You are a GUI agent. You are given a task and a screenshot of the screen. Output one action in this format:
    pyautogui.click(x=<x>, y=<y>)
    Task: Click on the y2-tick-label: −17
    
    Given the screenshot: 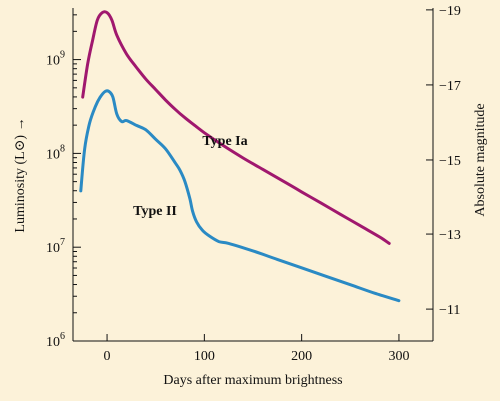 What is the action you would take?
    pyautogui.click(x=450, y=86)
    